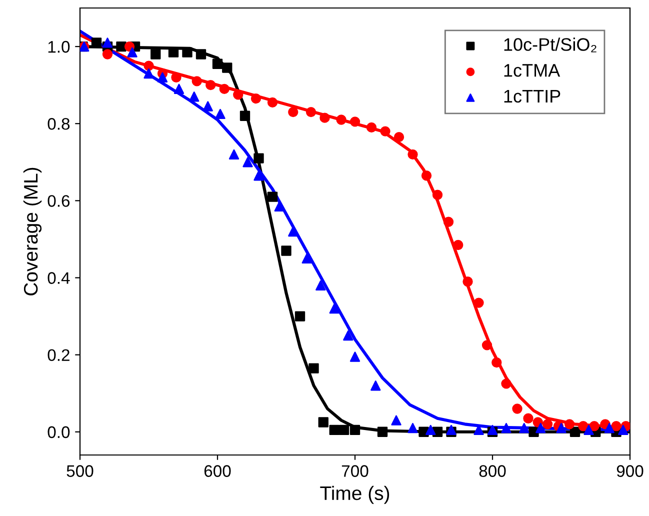  I want to click on x-tick-label: 800, so click(492, 471).